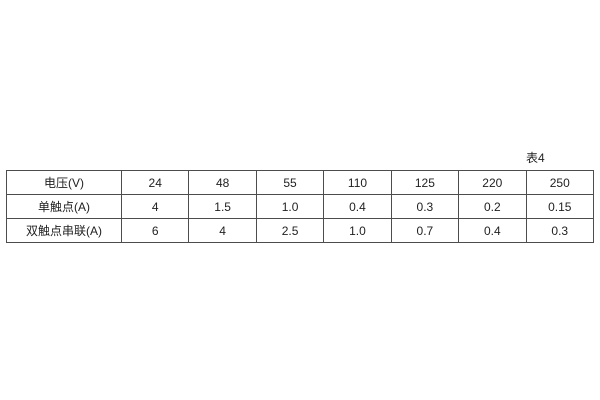 The width and height of the screenshot is (600, 400). What do you see at coordinates (64, 230) in the screenshot?
I see `row-header-cell: 双触点串联(A)` at bounding box center [64, 230].